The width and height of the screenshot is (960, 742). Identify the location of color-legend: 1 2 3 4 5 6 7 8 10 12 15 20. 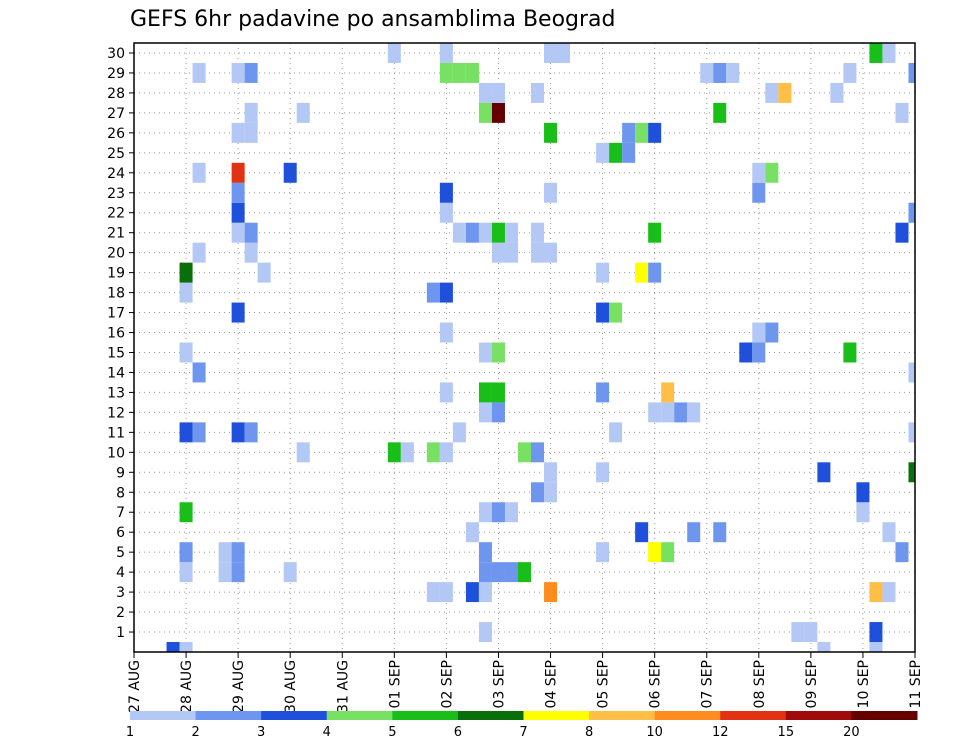
(522, 725).